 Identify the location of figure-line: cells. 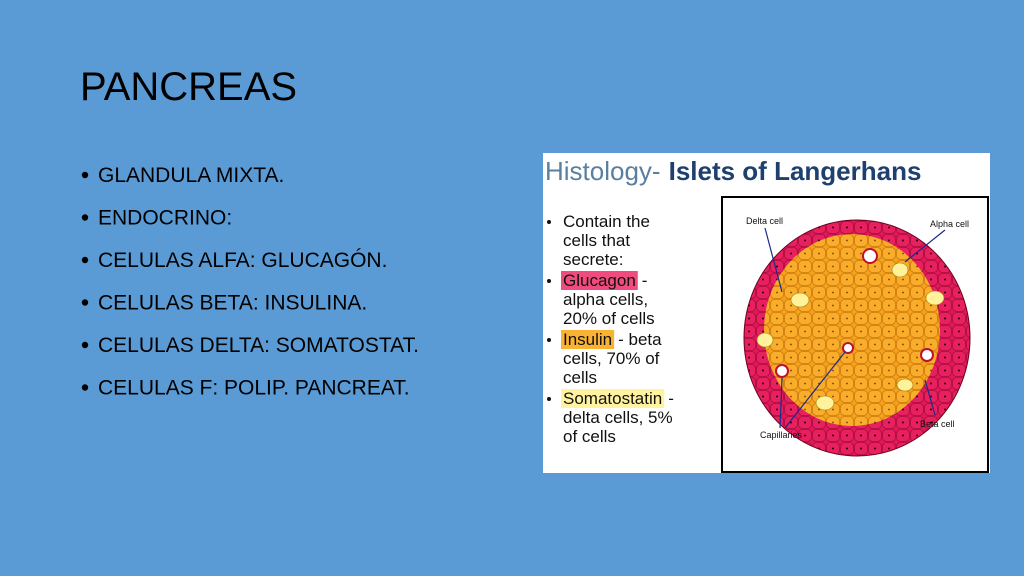
(580, 377).